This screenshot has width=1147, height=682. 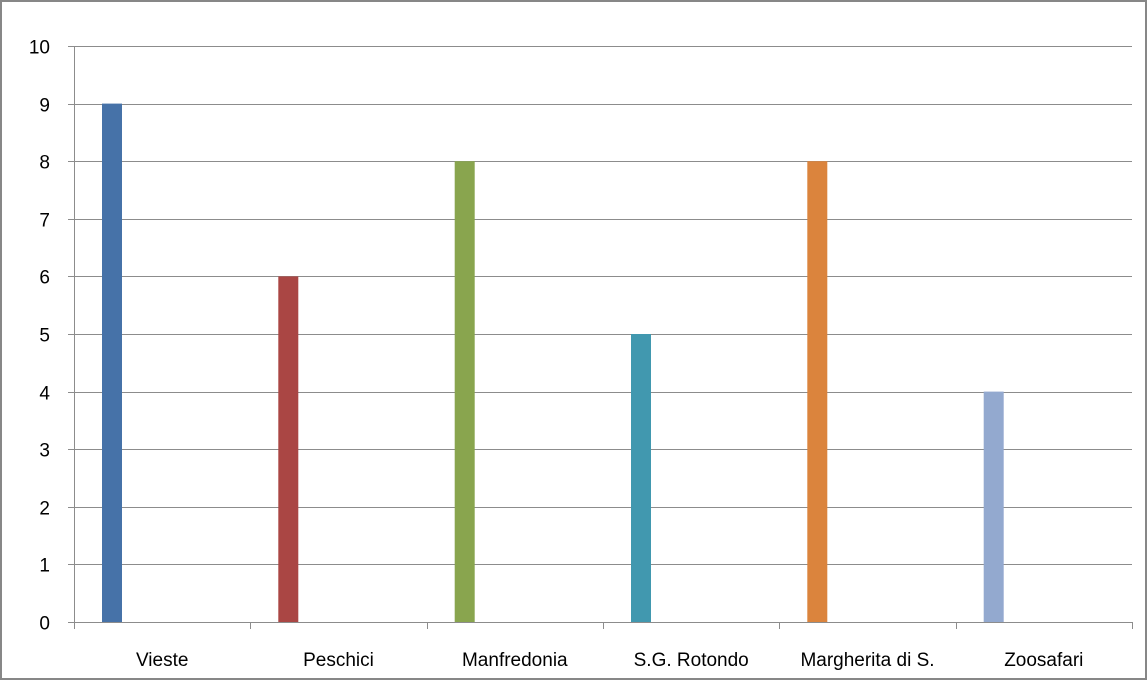 I want to click on bar-margherita-di-s, so click(x=817, y=391).